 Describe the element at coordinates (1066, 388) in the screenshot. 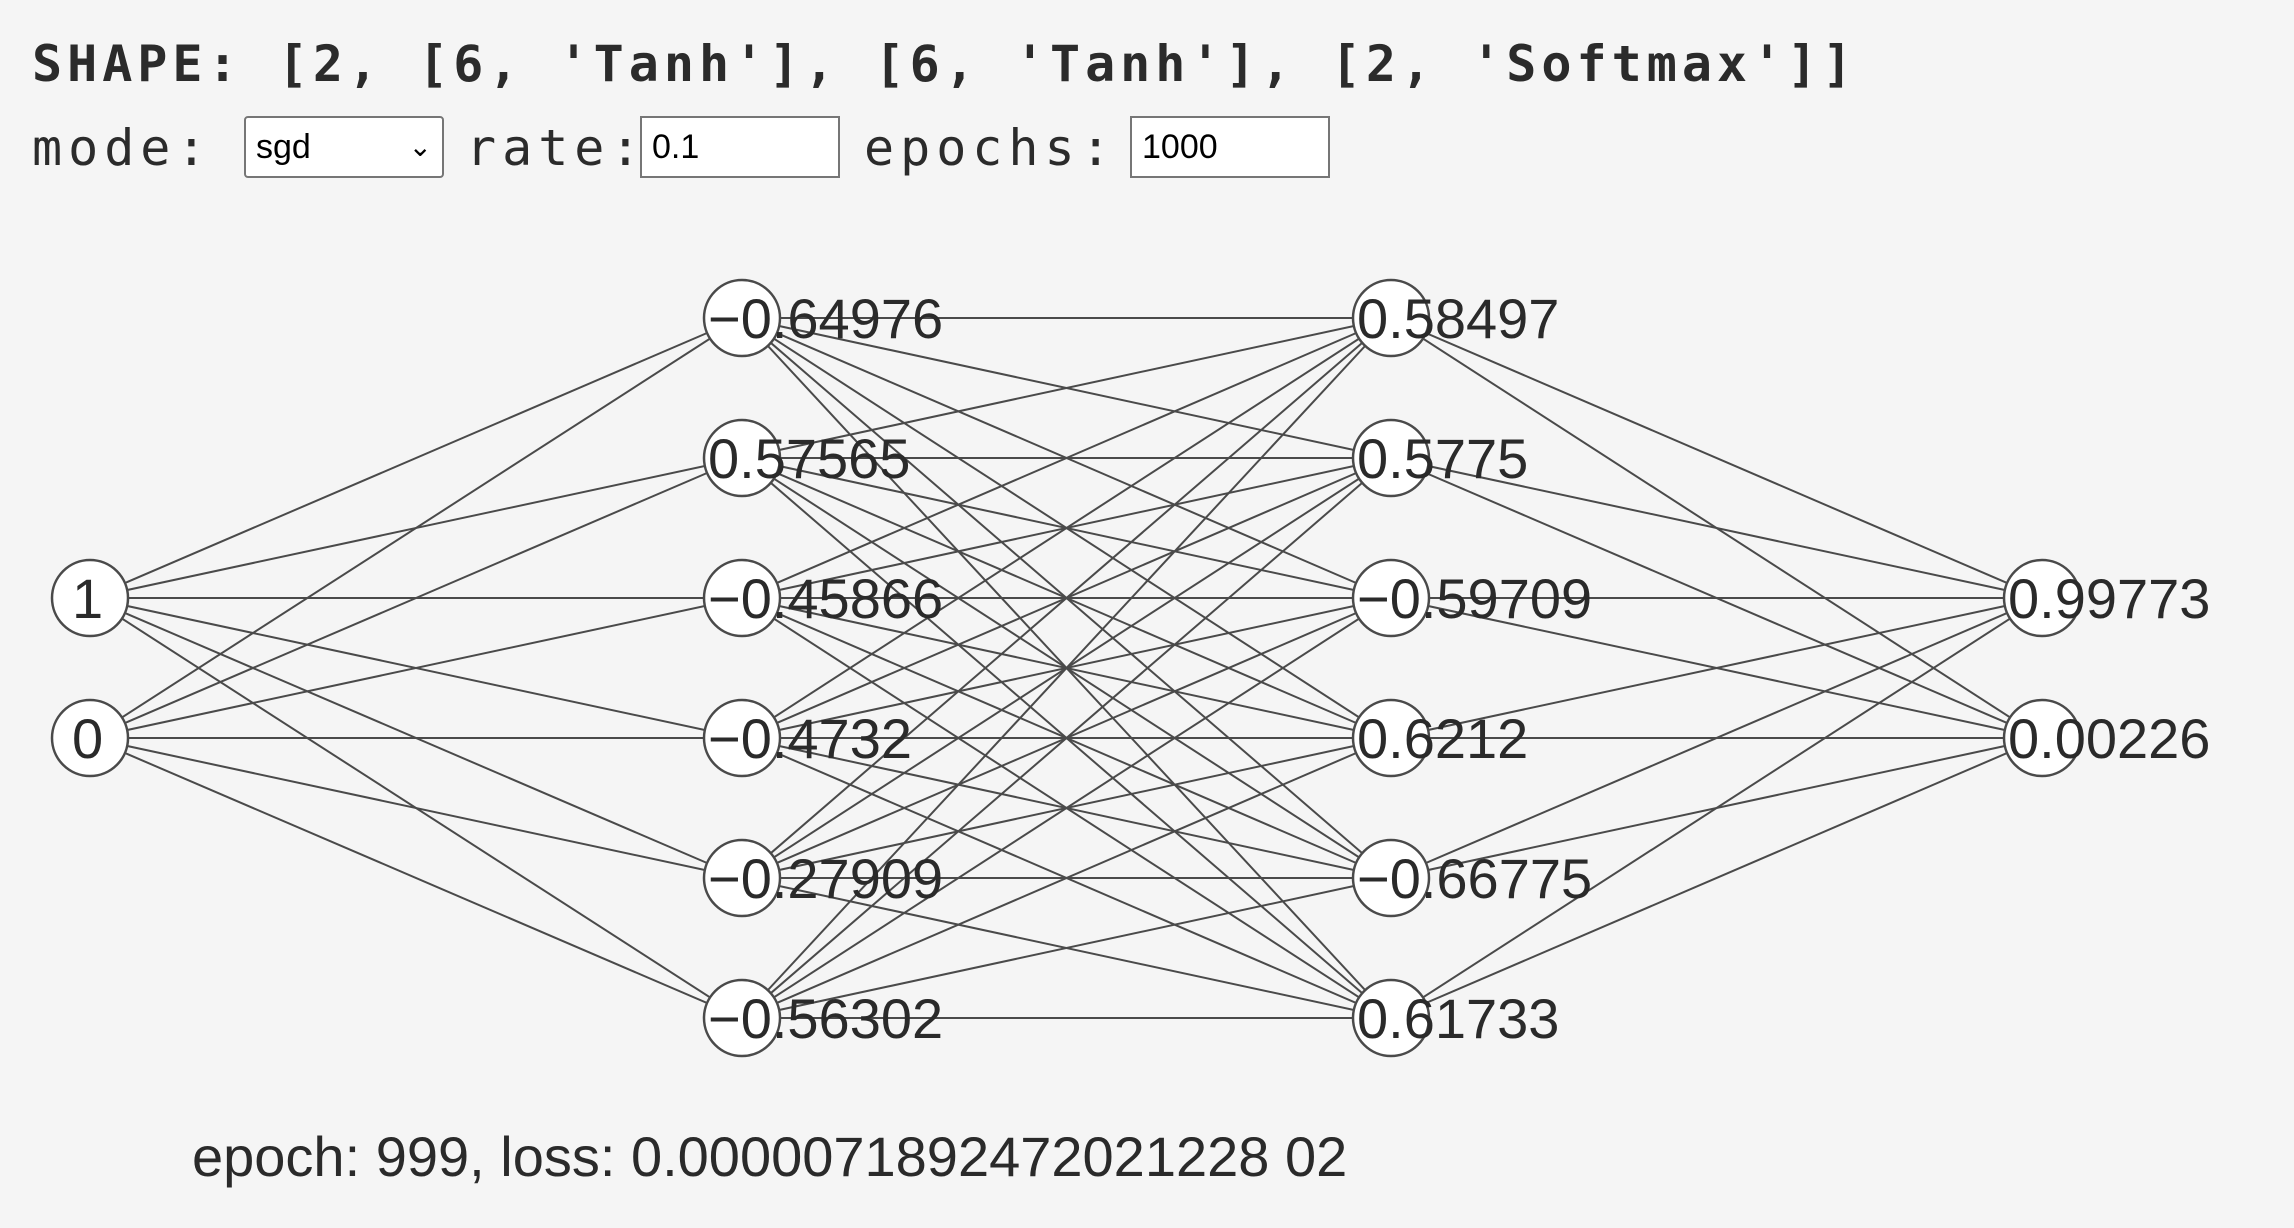

I see `edge-l1n1-l2n0` at that location.